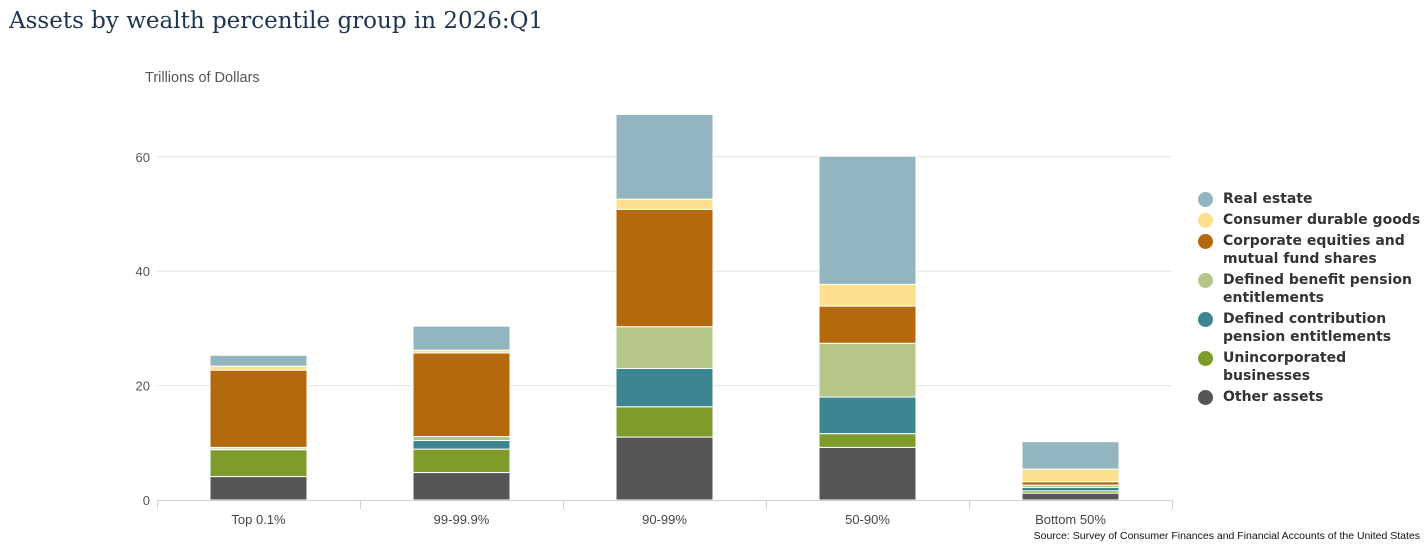  I want to click on legend-item: Unincorporated businesses, so click(1312, 367).